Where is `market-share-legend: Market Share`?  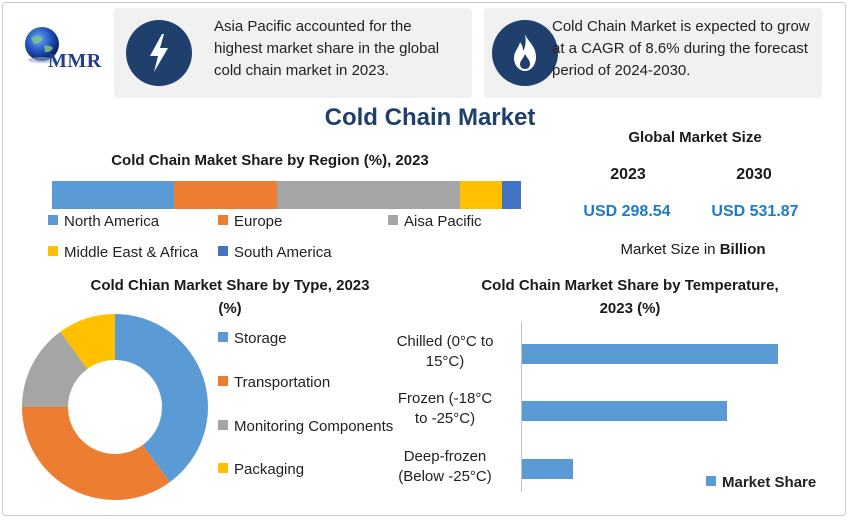
market-share-legend: Market Share is located at coordinates (761, 482).